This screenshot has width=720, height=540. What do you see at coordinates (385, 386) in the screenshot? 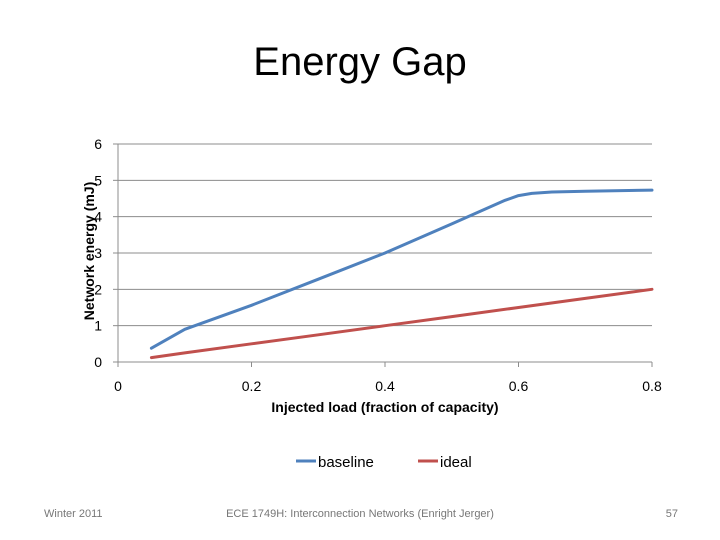
I see `x-tick-label: 0.4` at bounding box center [385, 386].